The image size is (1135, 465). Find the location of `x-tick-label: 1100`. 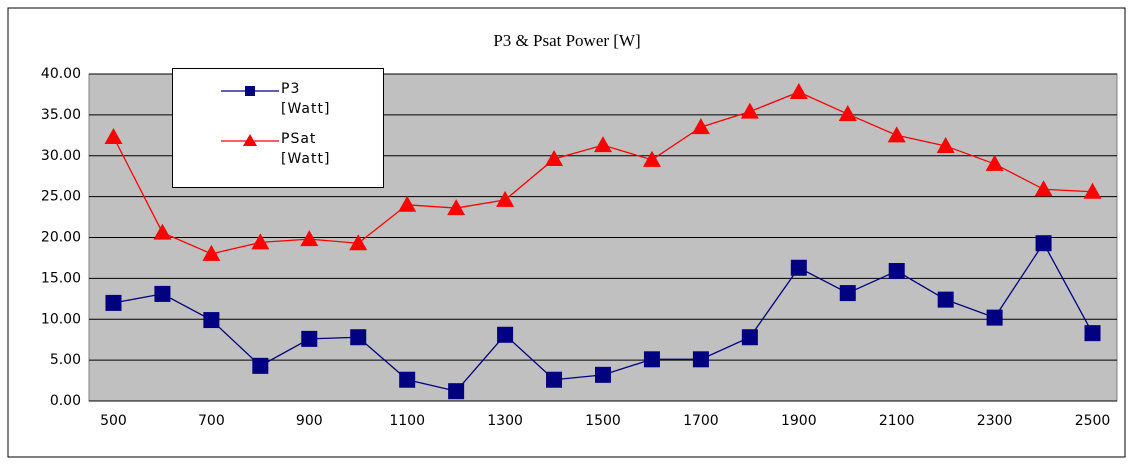

x-tick-label: 1100 is located at coordinates (407, 421).